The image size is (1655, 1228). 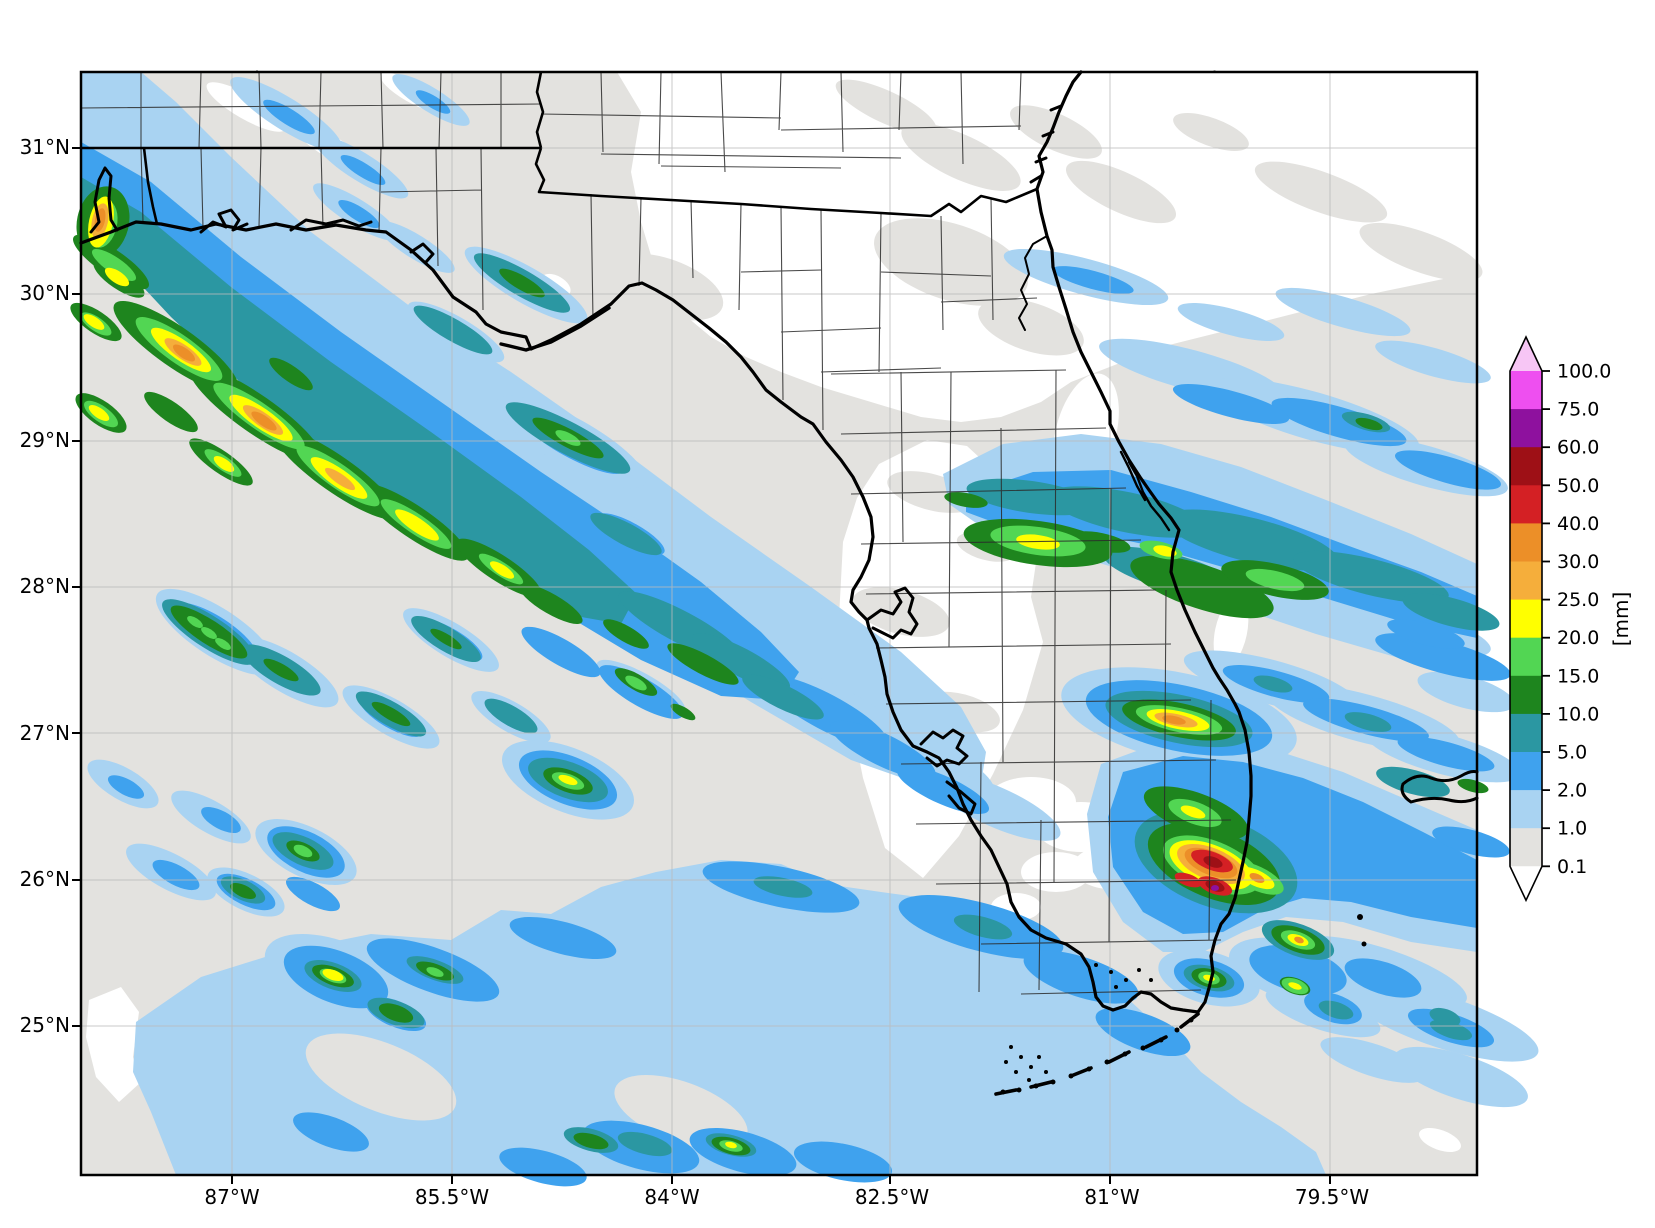 What do you see at coordinates (44, 293) in the screenshot?
I see `y-tick-label: 30°N` at bounding box center [44, 293].